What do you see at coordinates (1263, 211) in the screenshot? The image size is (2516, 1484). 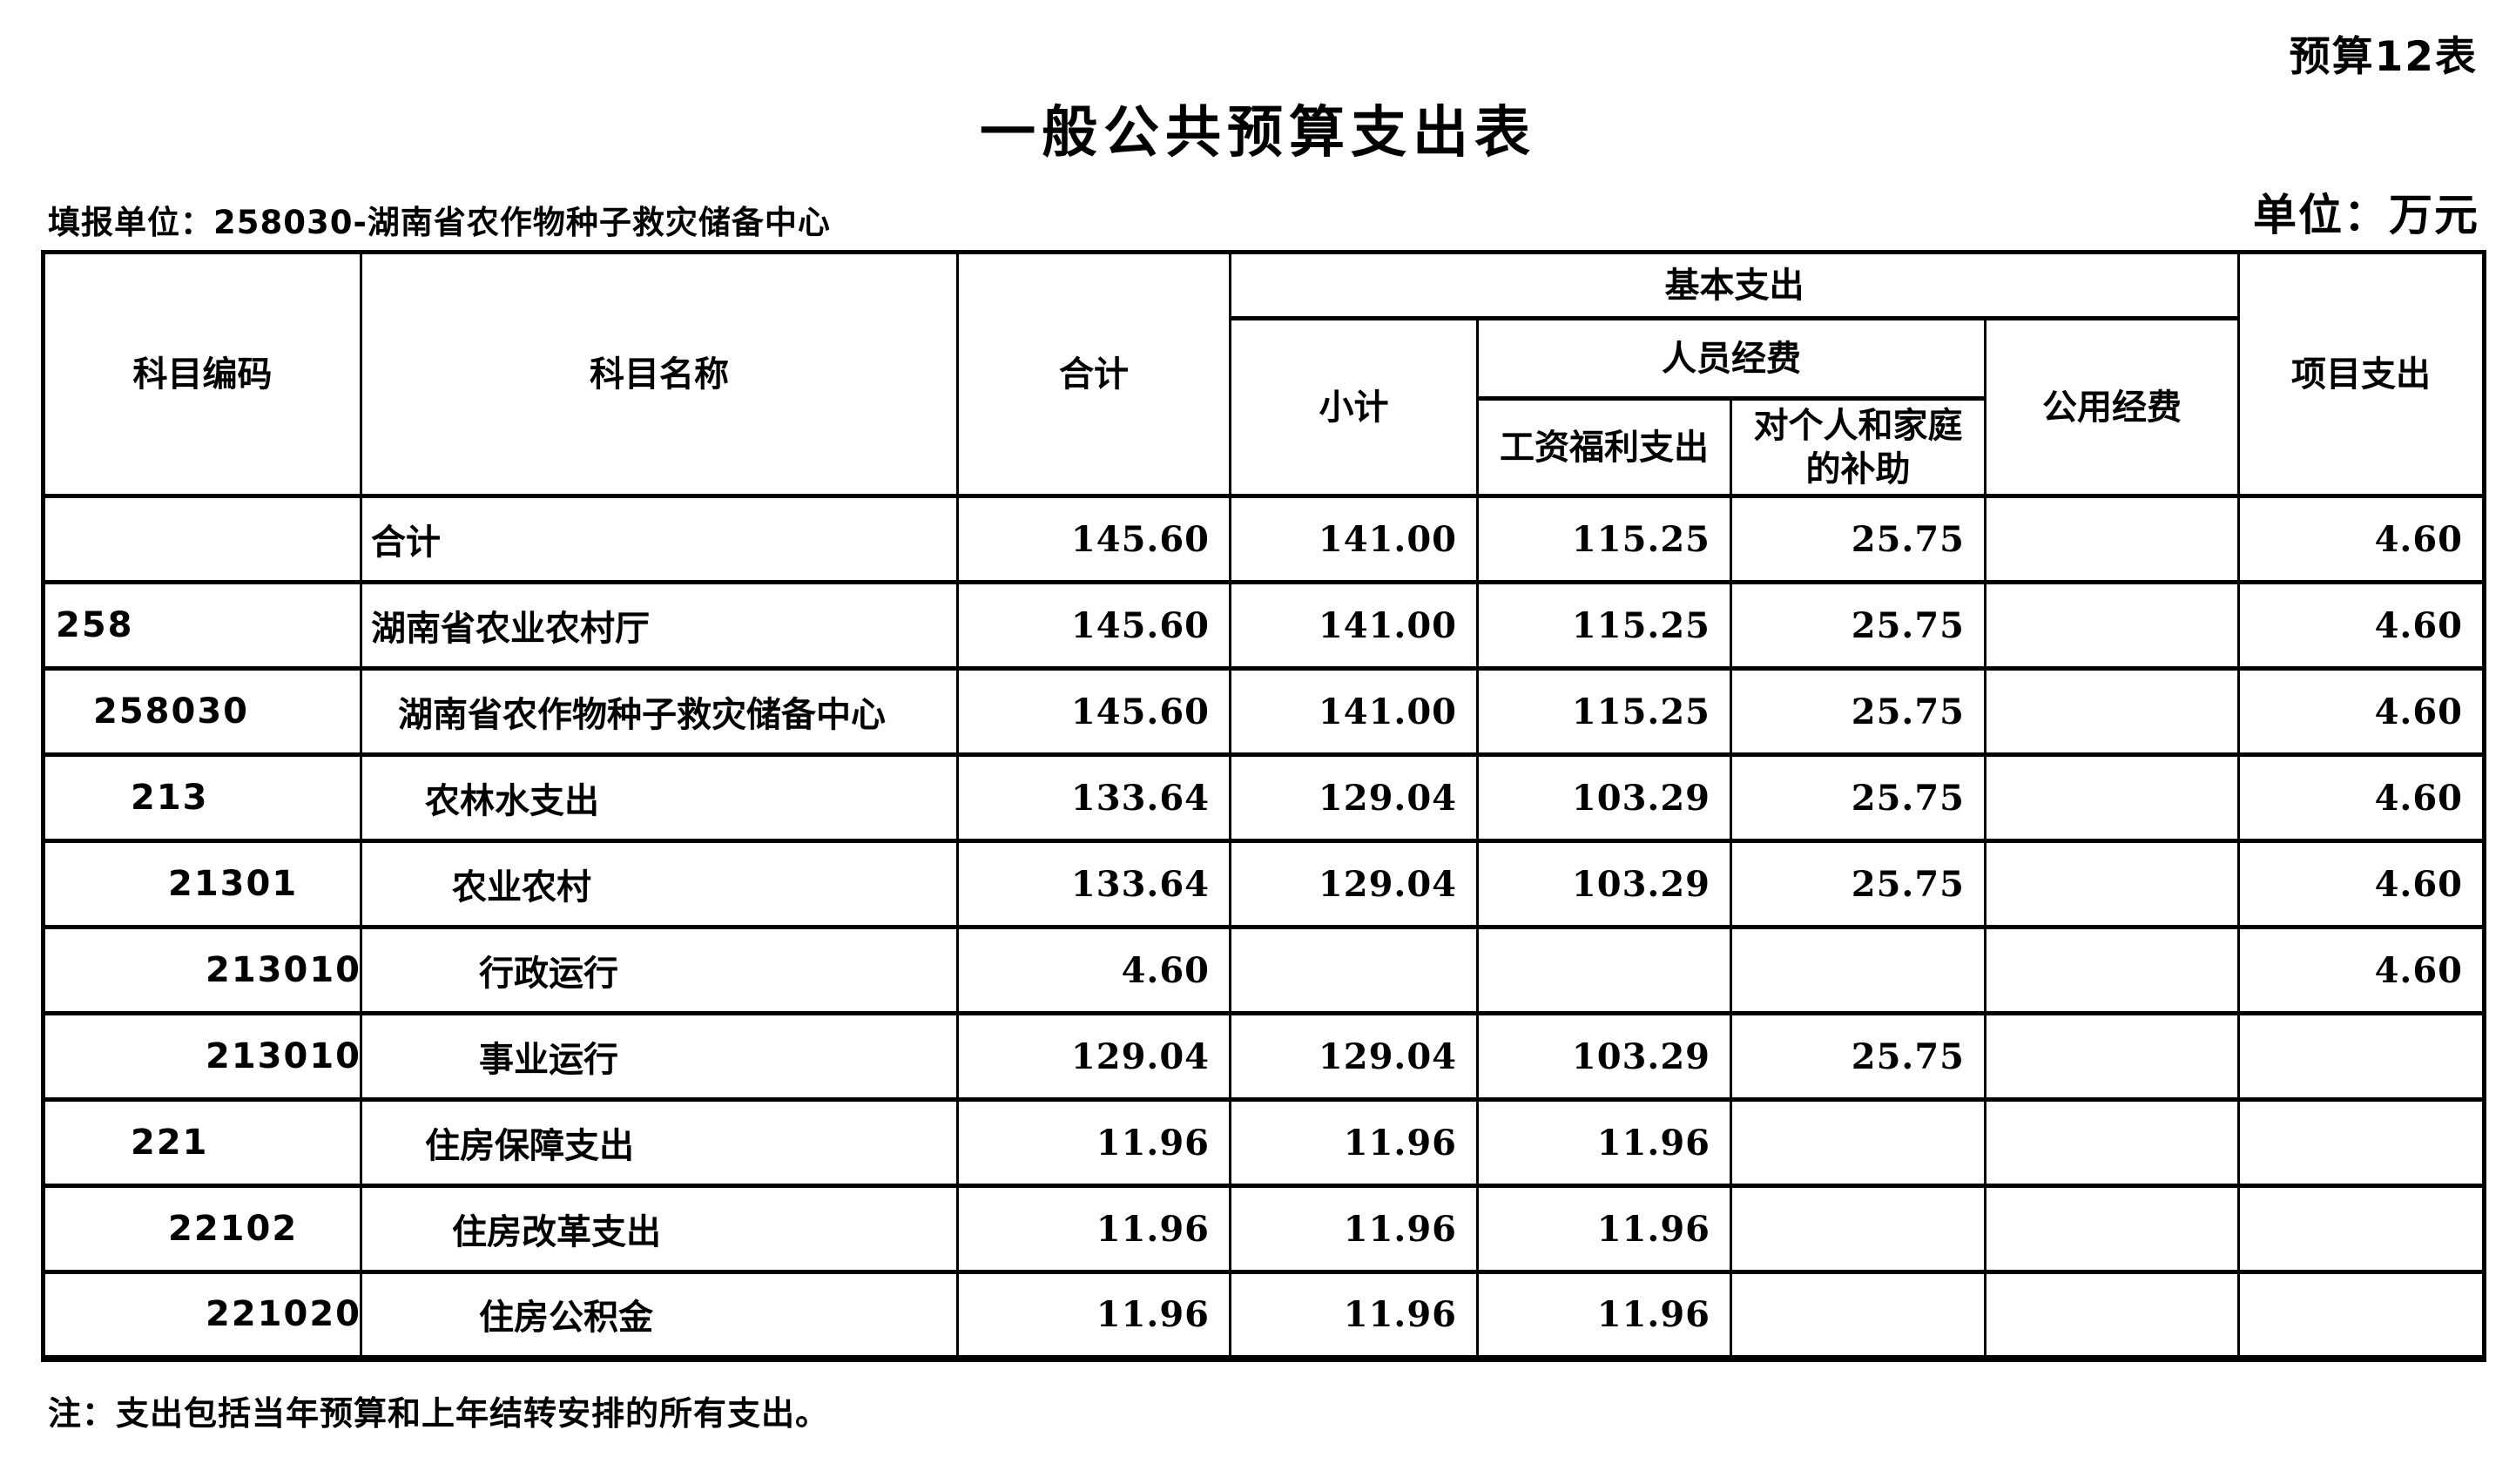 I see `meta-row: 填报单位：258030-湖南省农作物种子救灾储备中心 单位：万元` at bounding box center [1263, 211].